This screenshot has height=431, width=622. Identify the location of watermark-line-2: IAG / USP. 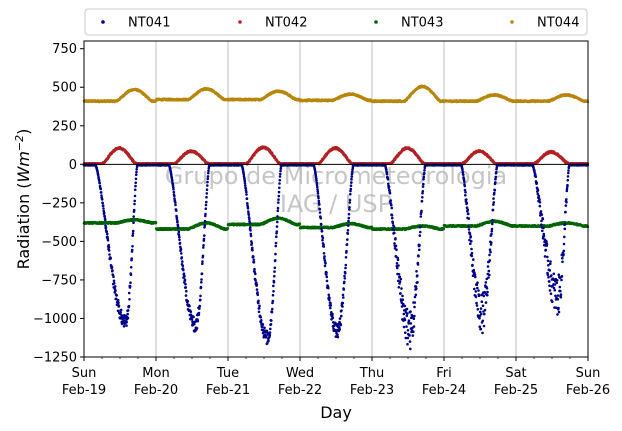
(336, 204).